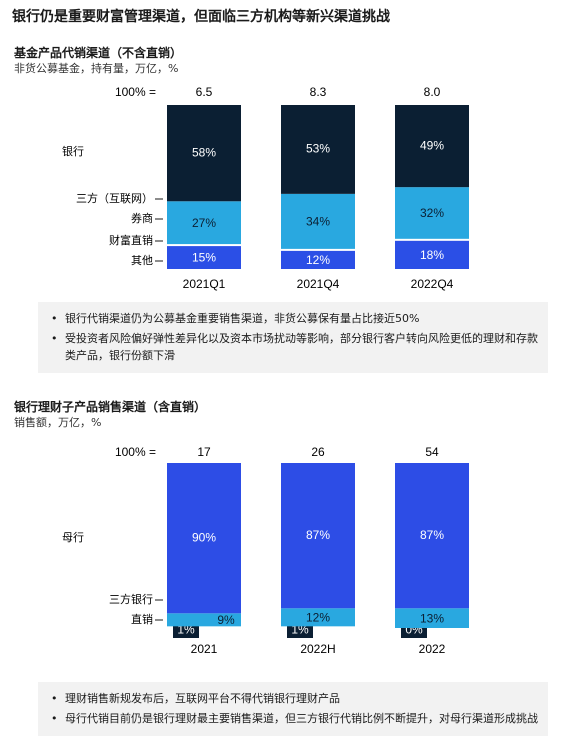  What do you see at coordinates (131, 240) in the screenshot?
I see `legend-label: 财富直销` at bounding box center [131, 240].